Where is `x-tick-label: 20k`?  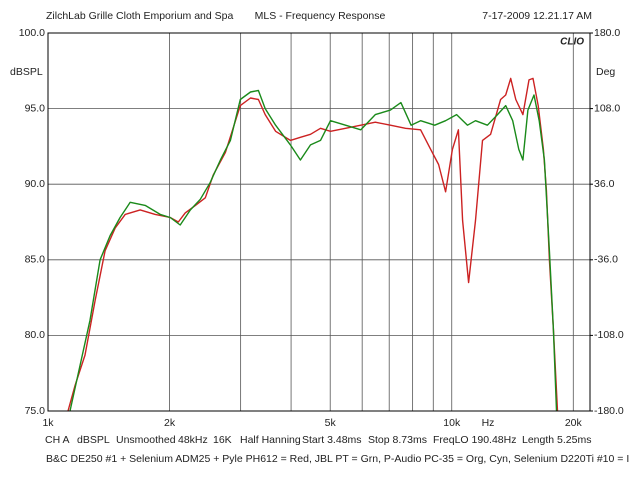
x-tick-label: 20k is located at coordinates (574, 423).